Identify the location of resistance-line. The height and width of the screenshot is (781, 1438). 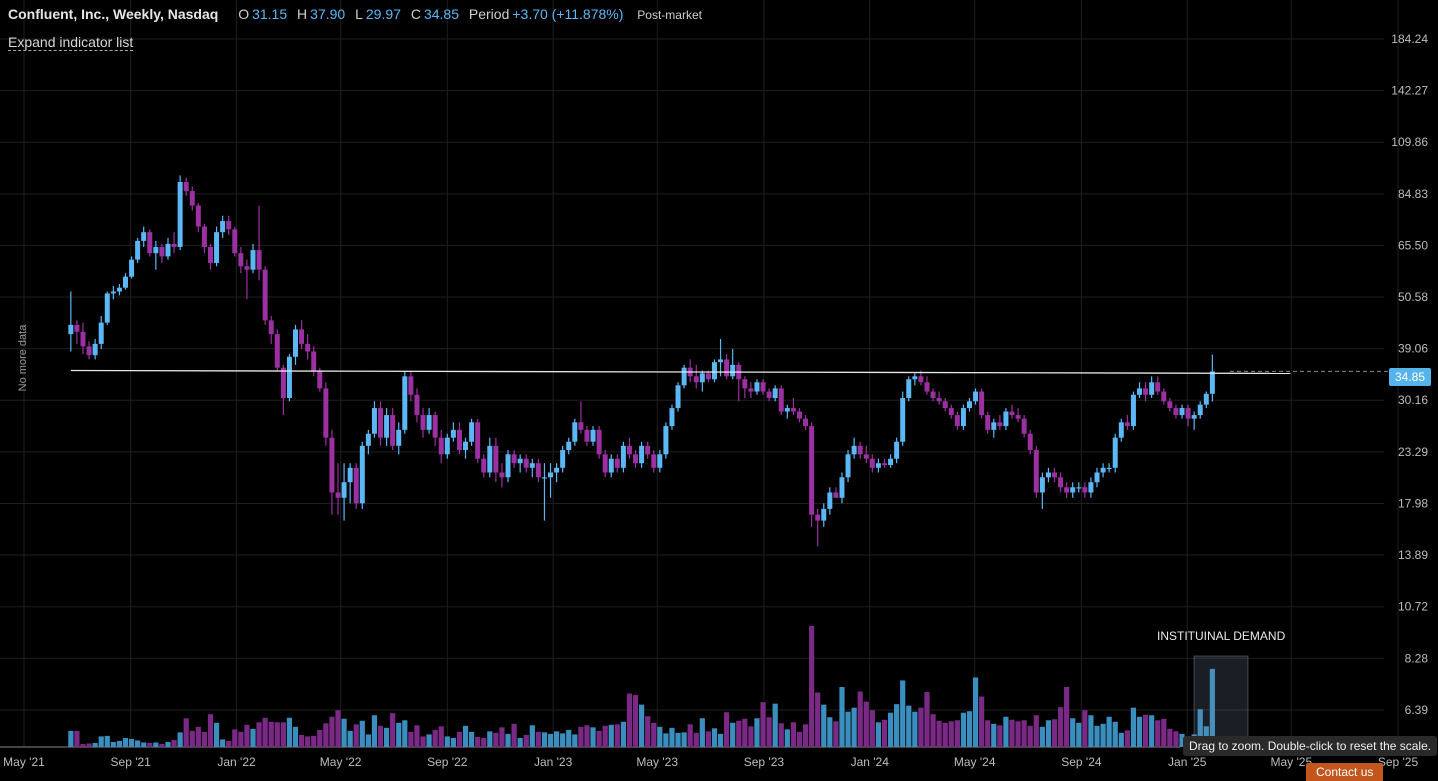
(729, 372).